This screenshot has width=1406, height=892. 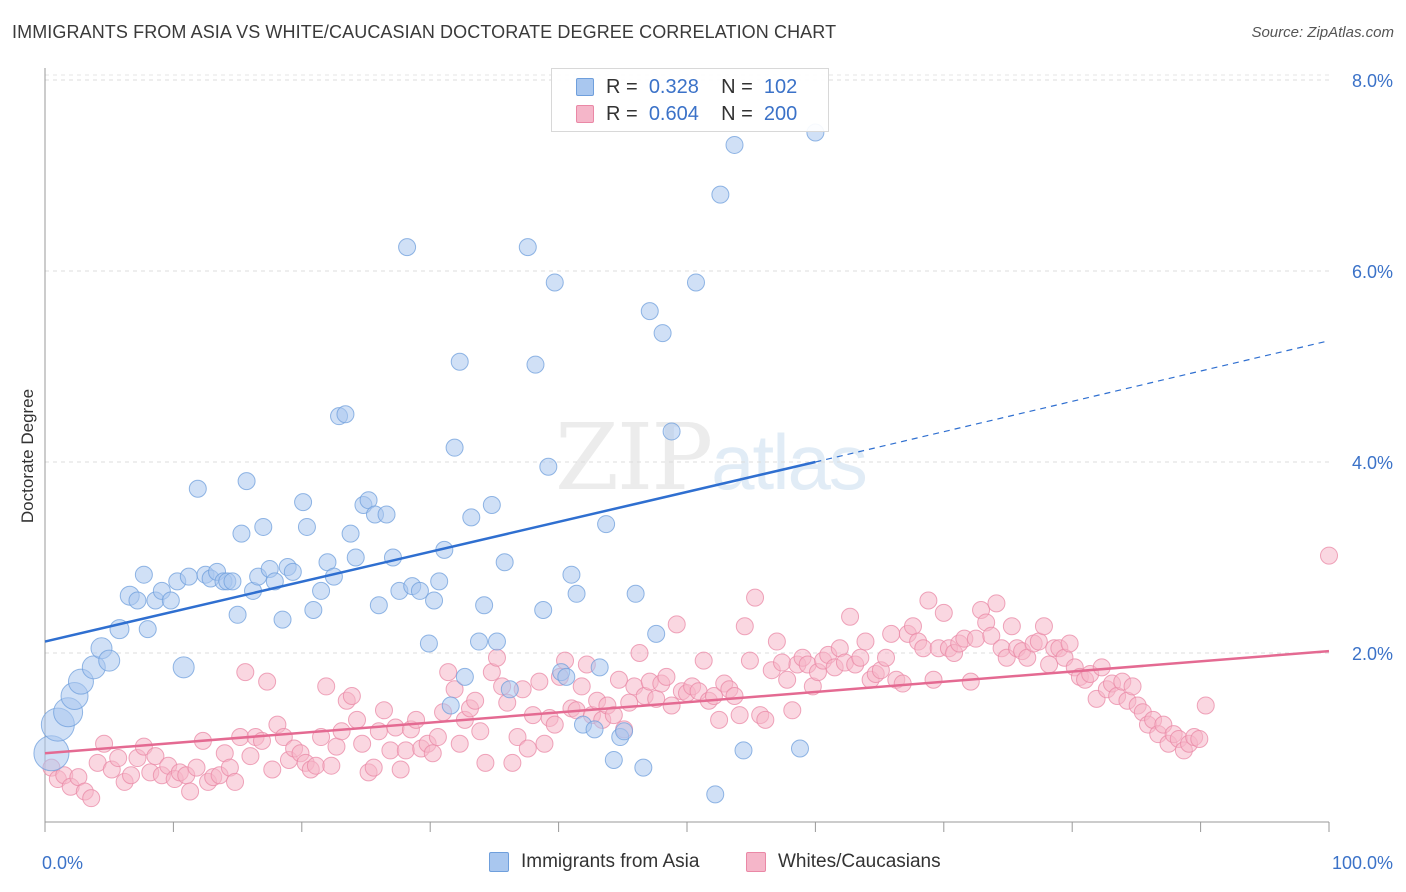 I want to click on y-tick-label: 8.0%, so click(x=1372, y=81).